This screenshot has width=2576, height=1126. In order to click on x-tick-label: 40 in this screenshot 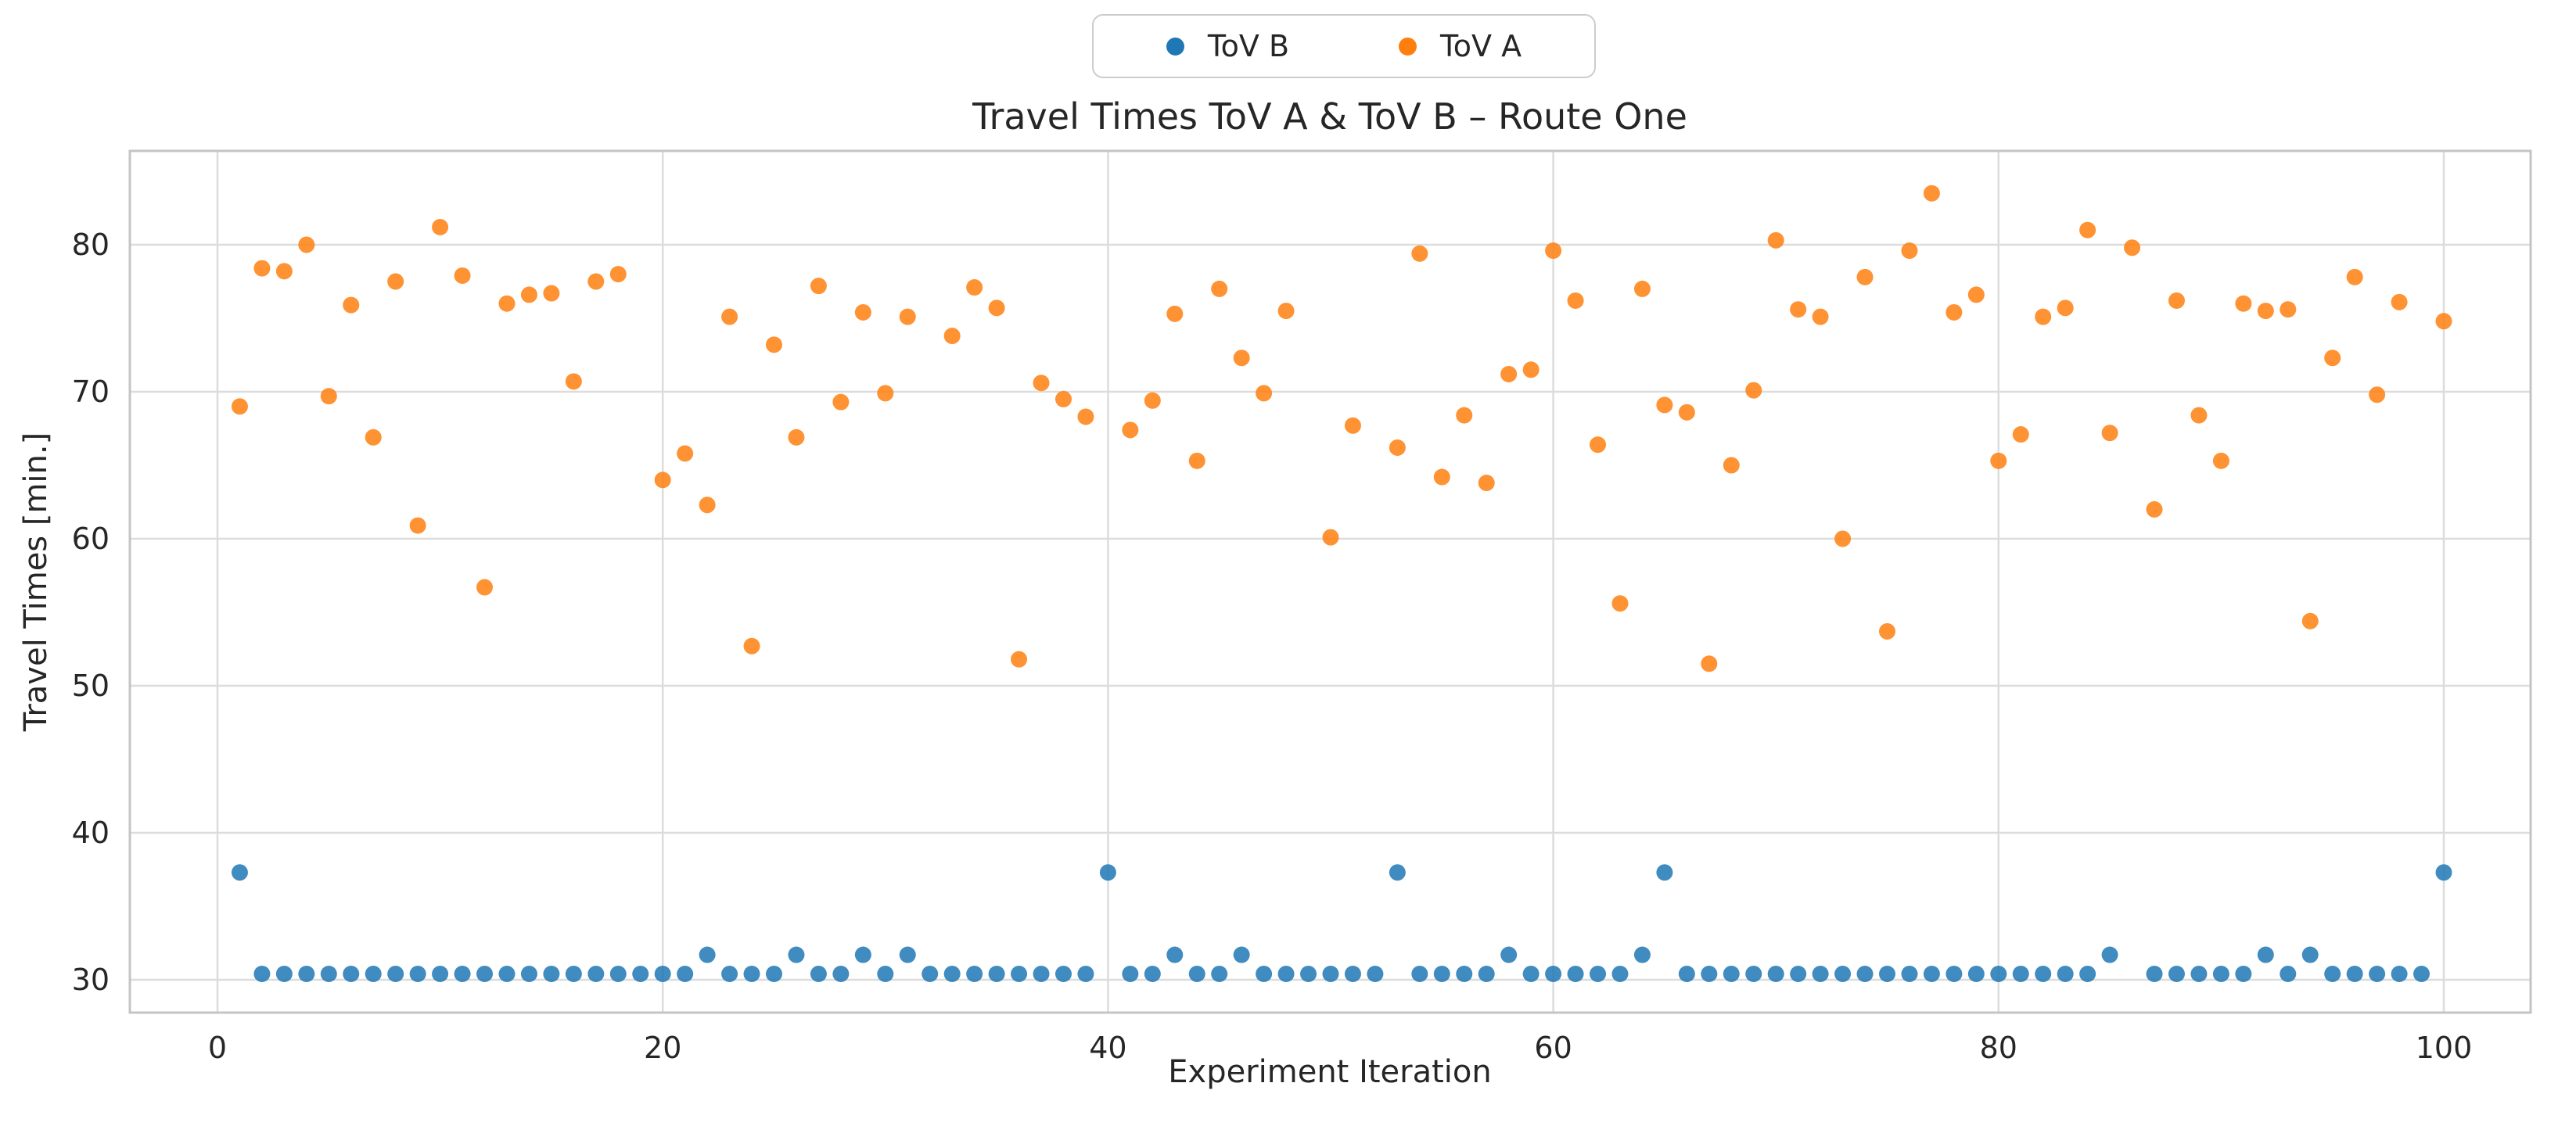, I will do `click(1108, 1048)`.